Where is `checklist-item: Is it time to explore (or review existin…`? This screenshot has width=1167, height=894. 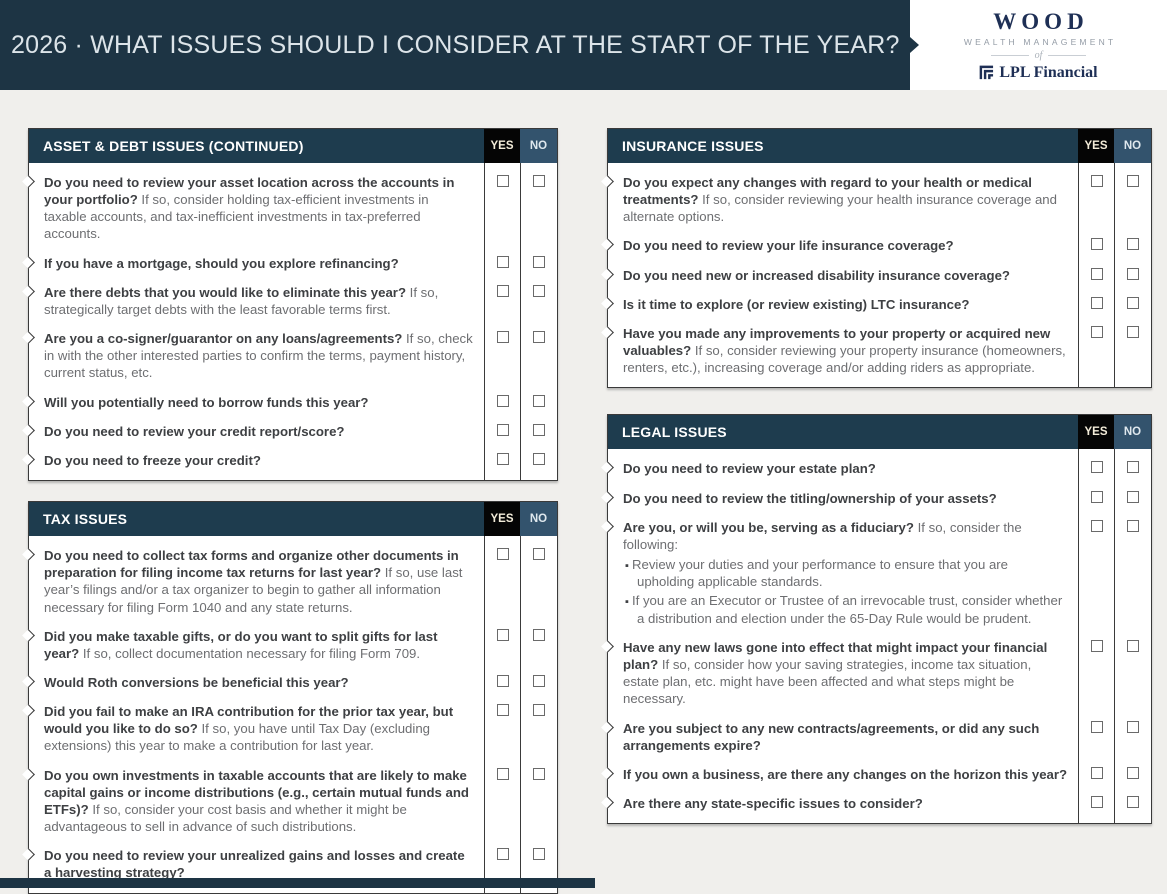 checklist-item: Is it time to explore (or review existin… is located at coordinates (876, 304).